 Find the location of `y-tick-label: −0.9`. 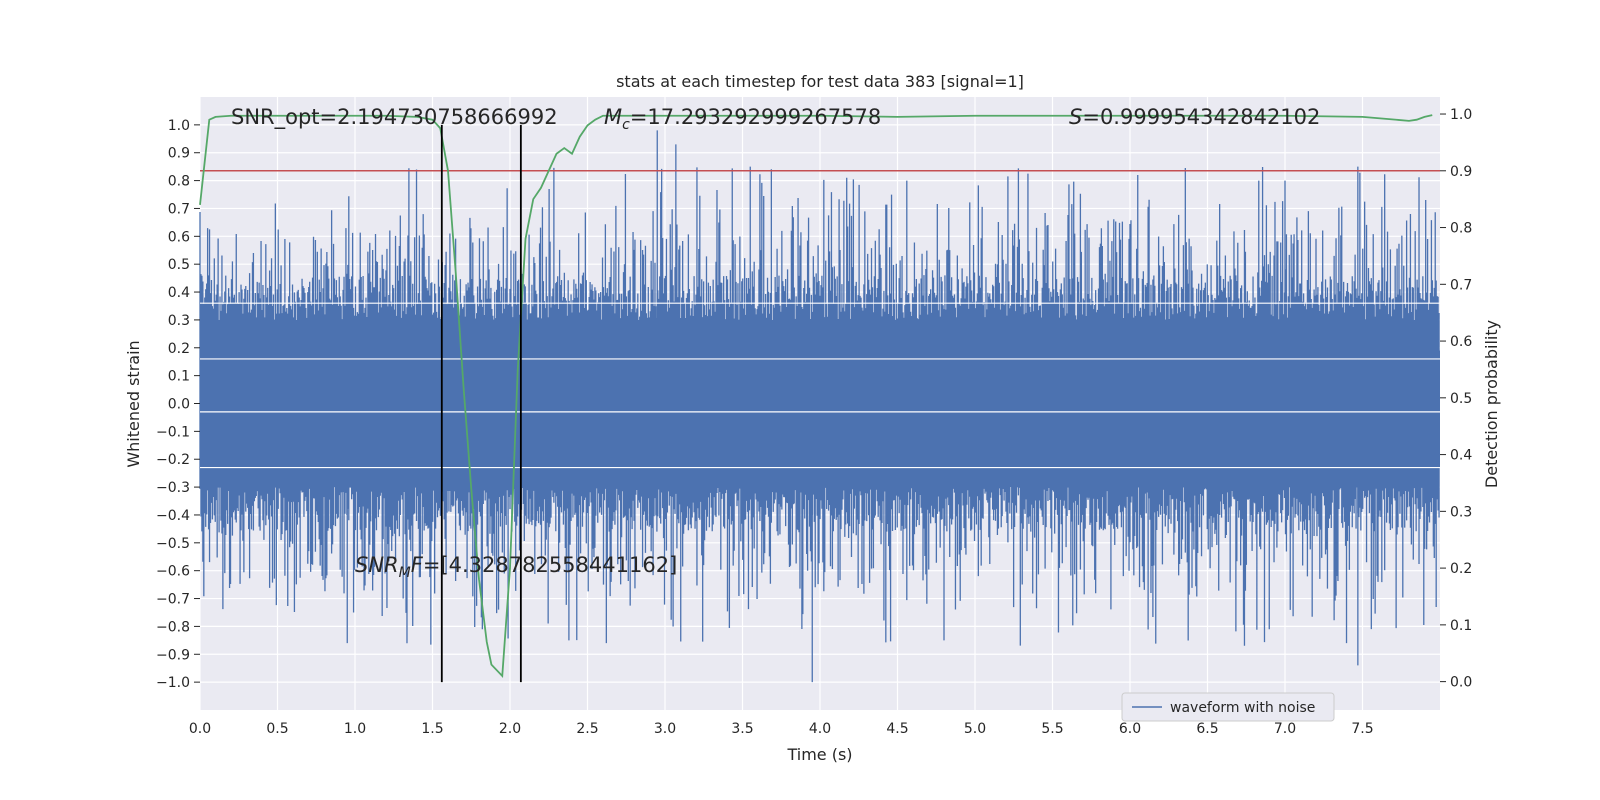

y-tick-label: −0.9 is located at coordinates (173, 655).